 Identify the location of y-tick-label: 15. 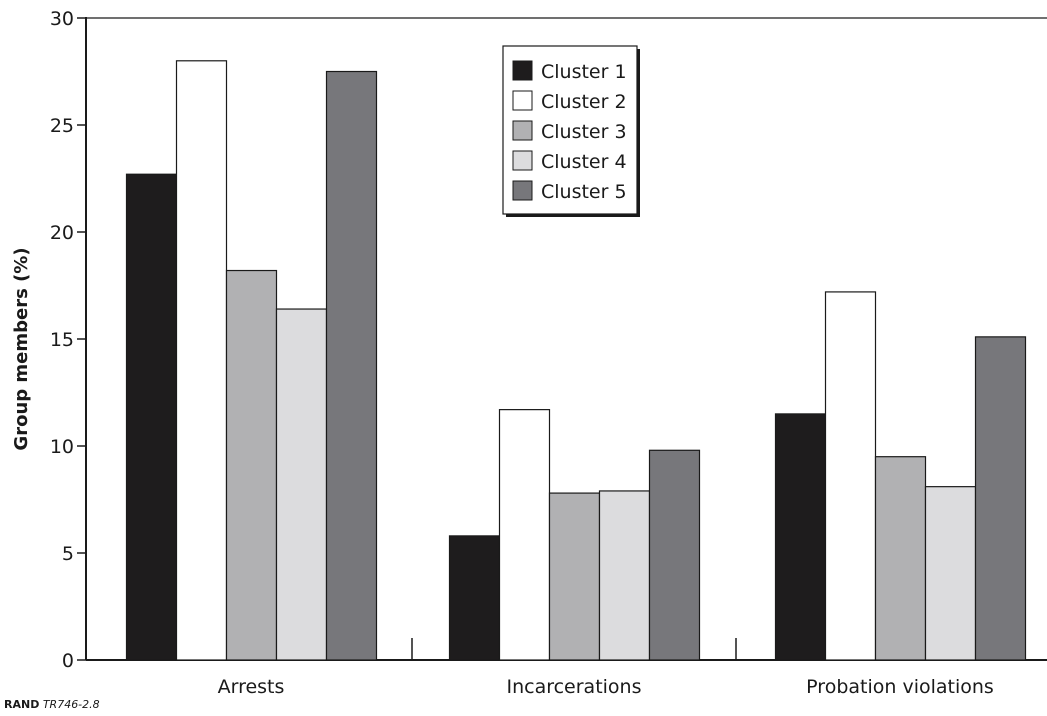
(62, 340).